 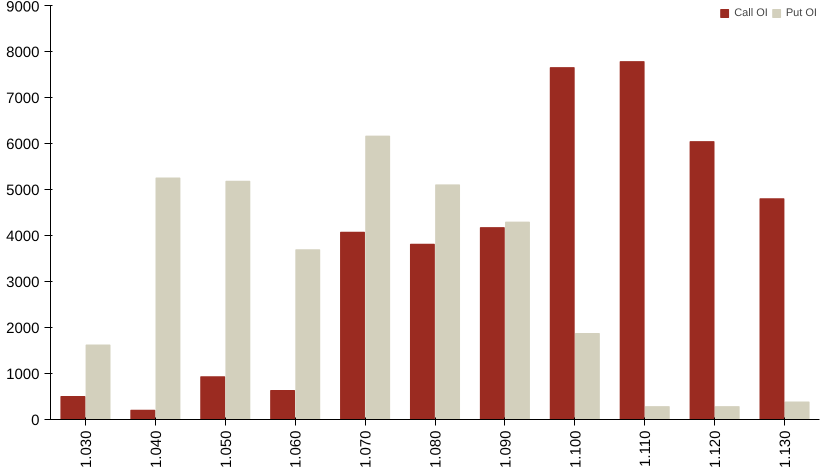 I want to click on y-tick-label: 4000, so click(x=23, y=236).